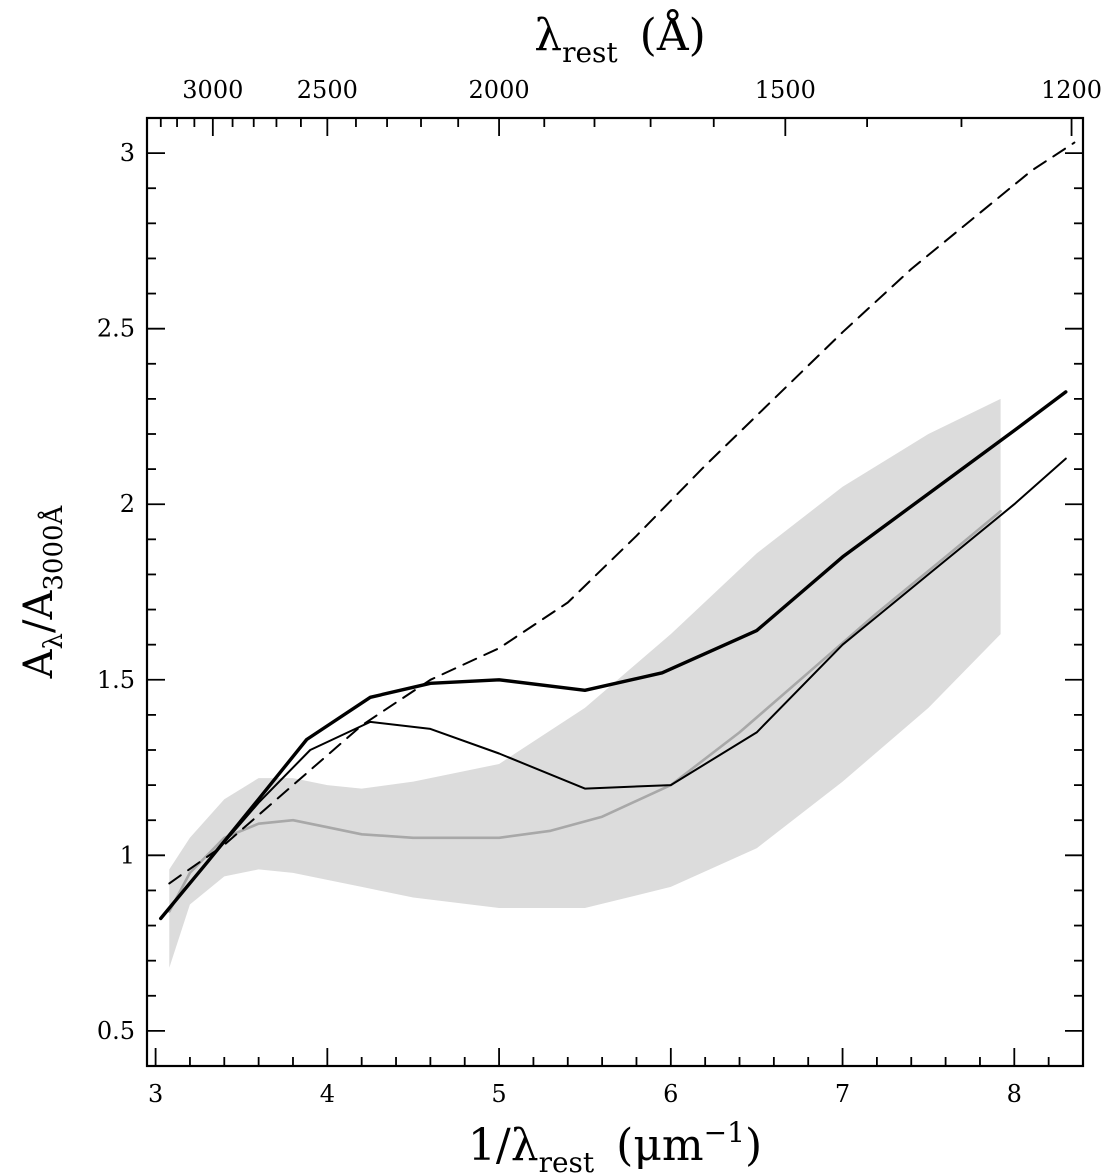 Image resolution: width=1102 pixels, height=1175 pixels. What do you see at coordinates (620, 38) in the screenshot?
I see `top-axis-title: λrest (Å)` at bounding box center [620, 38].